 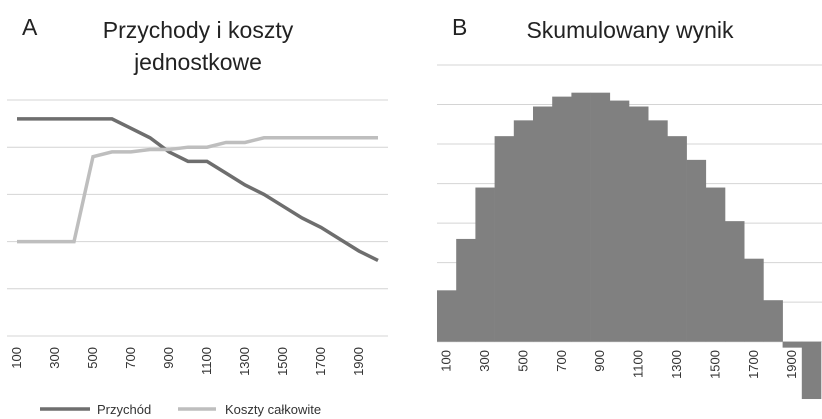 I want to click on panel-label: B, so click(x=460, y=27).